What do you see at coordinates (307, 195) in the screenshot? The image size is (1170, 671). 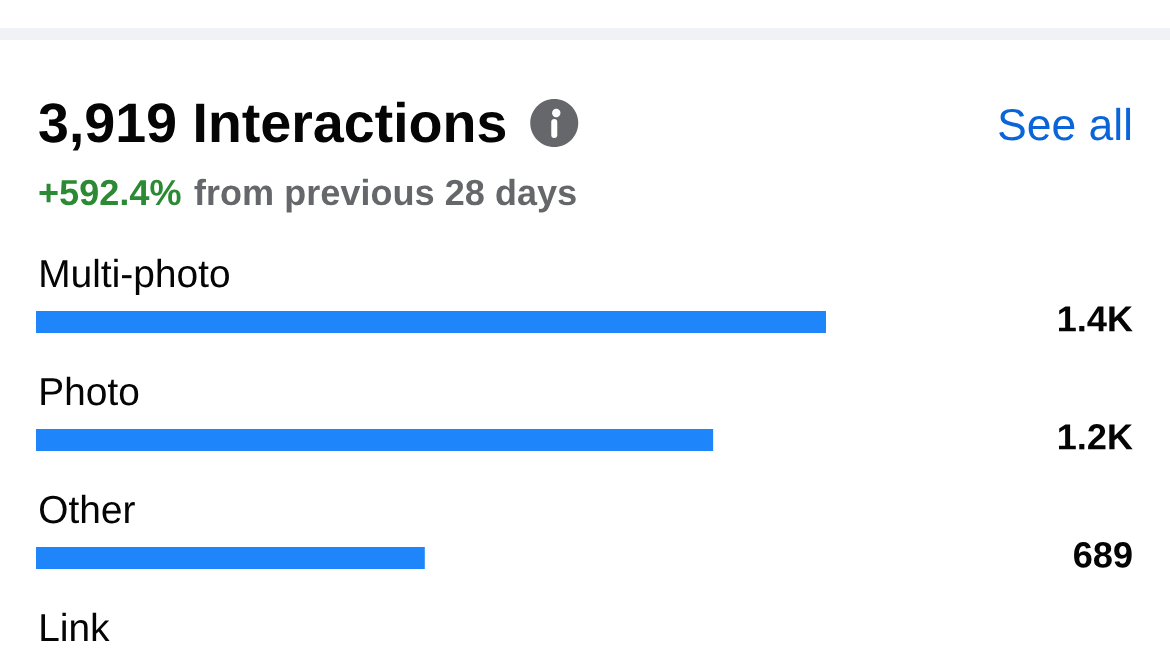 I see `chart-subtitle: +592.4% from previous 28 days` at bounding box center [307, 195].